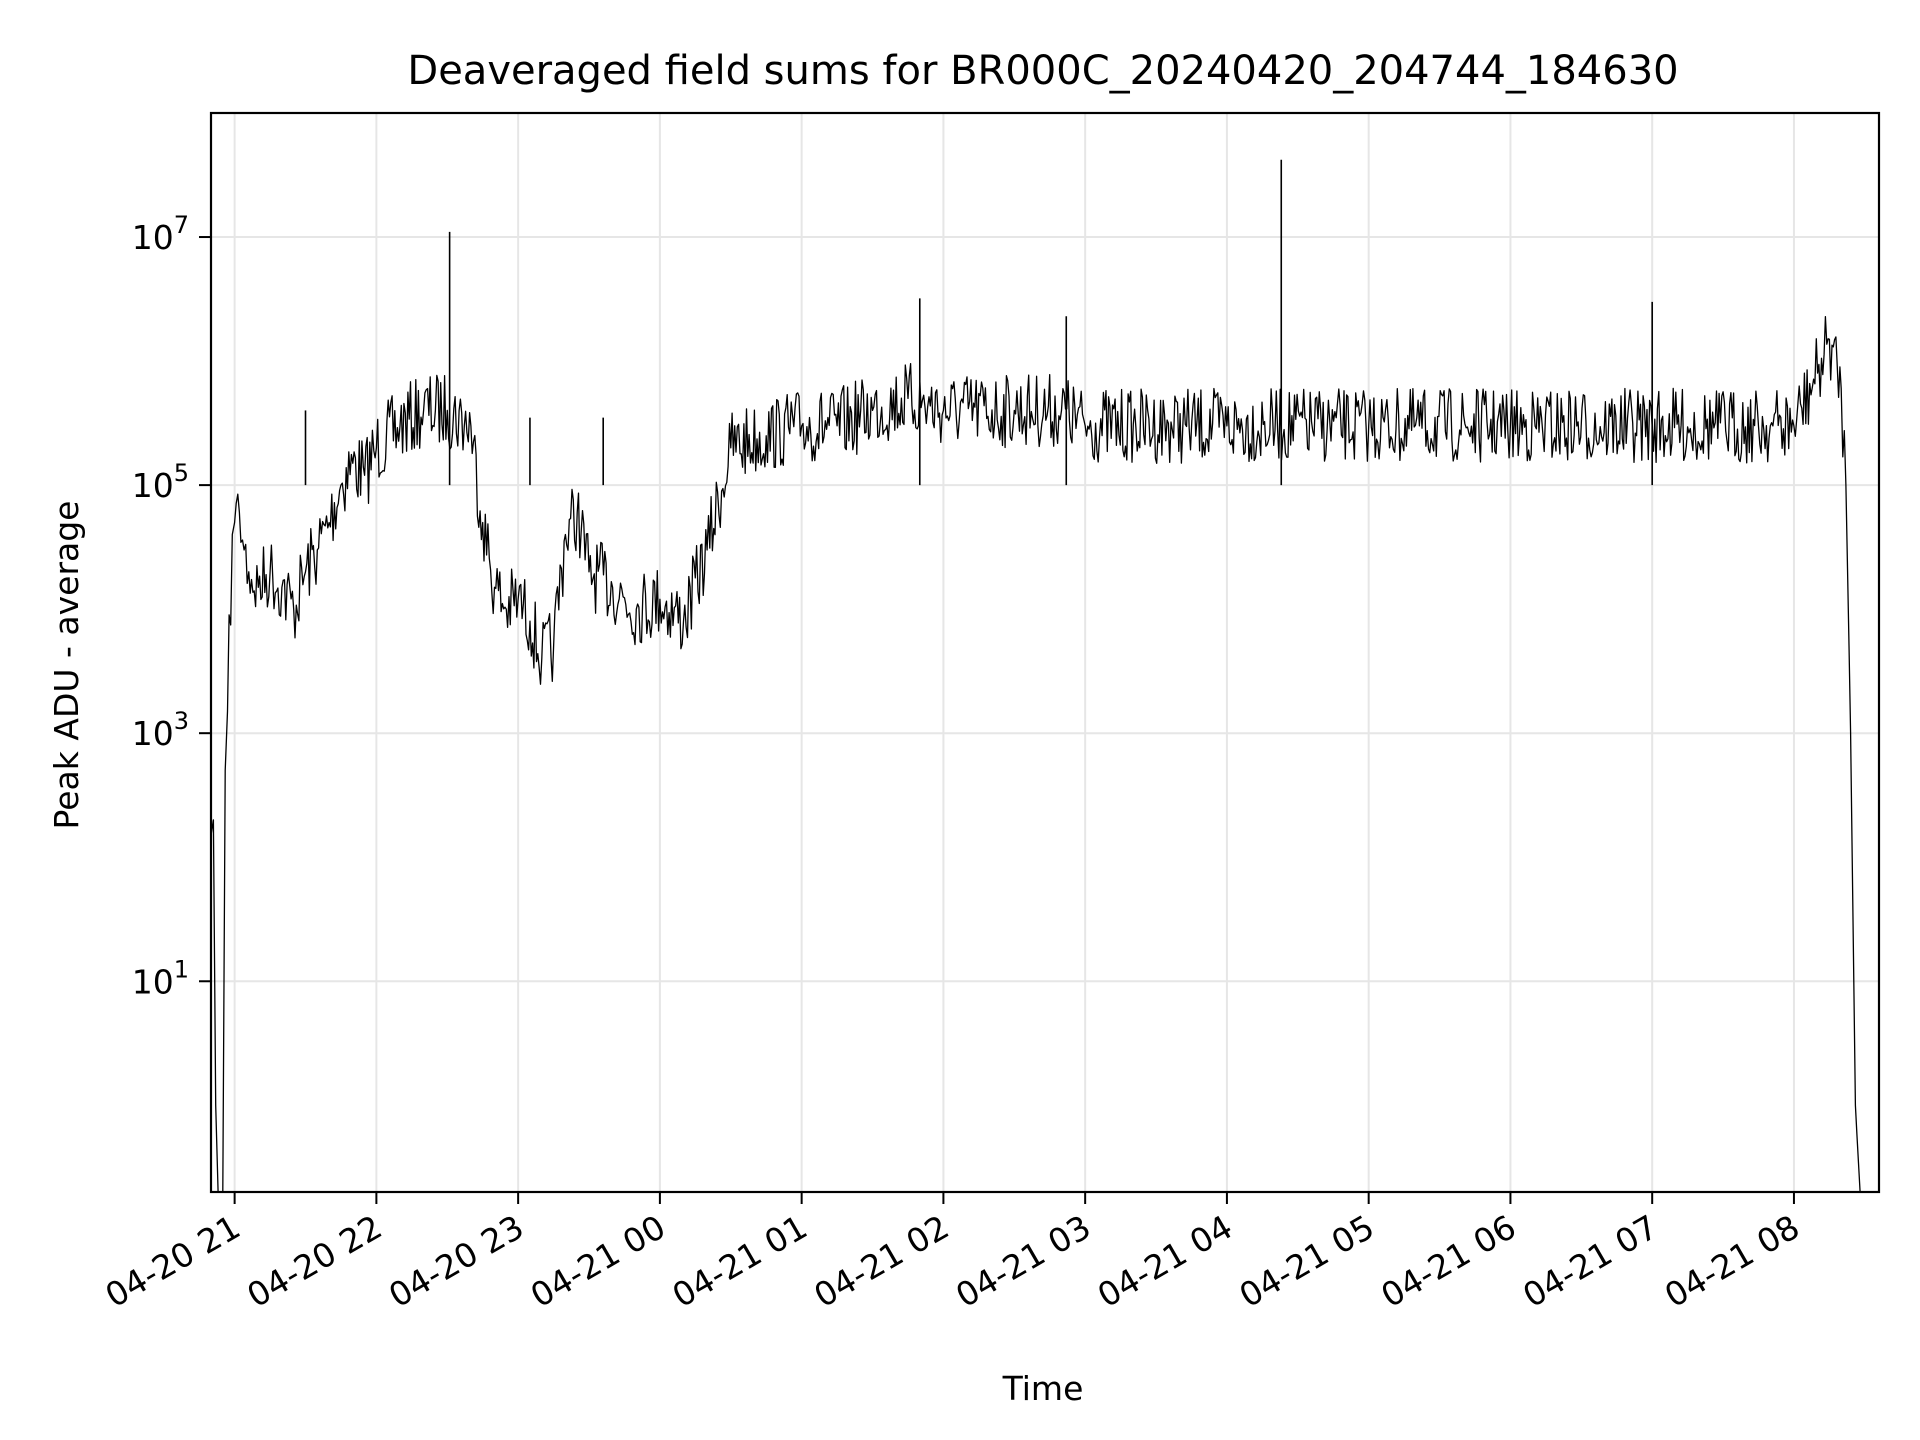  Describe the element at coordinates (66, 665) in the screenshot. I see `y-axis-label: Peak ADU - average` at that location.